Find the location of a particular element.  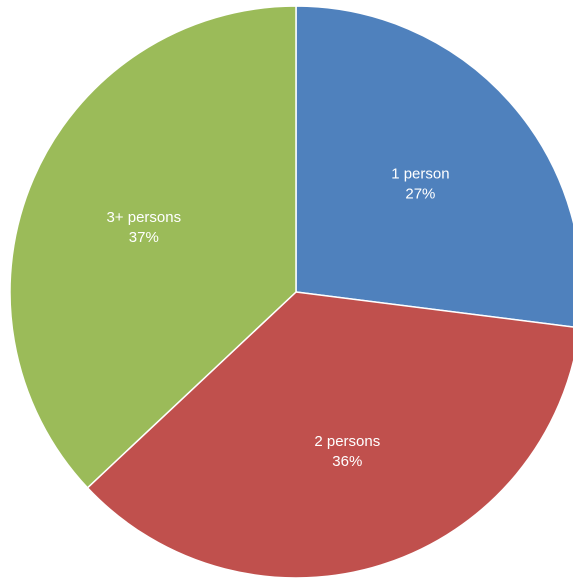

pie-slice-2-label: 2 persons is located at coordinates (347, 441).